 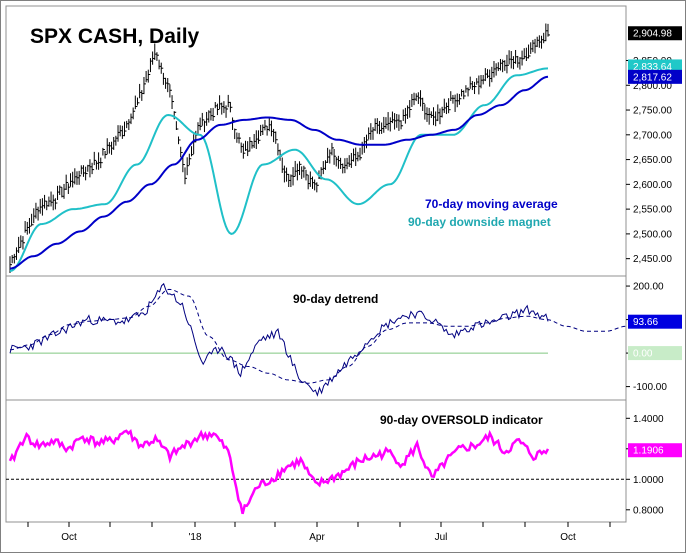 What do you see at coordinates (652, 67) in the screenshot?
I see `magnet-last-label: 2,833.64` at bounding box center [652, 67].